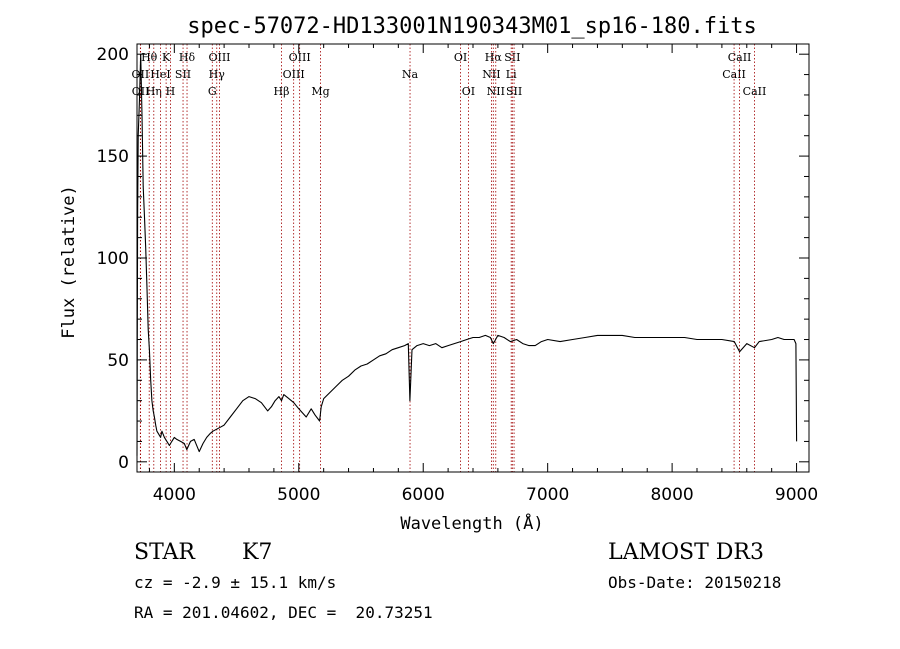 This screenshot has height=649, width=900. What do you see at coordinates (283, 612) in the screenshot?
I see `coordinates: RA = 201.04602, DEC = 20.73251` at bounding box center [283, 612].